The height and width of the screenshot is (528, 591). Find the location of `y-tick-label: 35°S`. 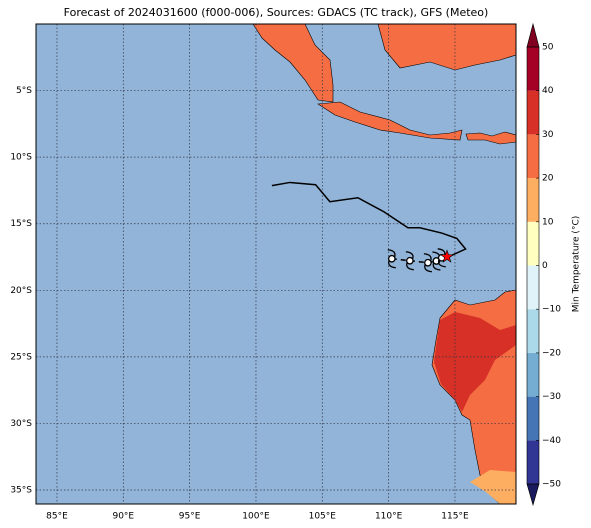

y-tick-label: 35°S is located at coordinates (21, 491).